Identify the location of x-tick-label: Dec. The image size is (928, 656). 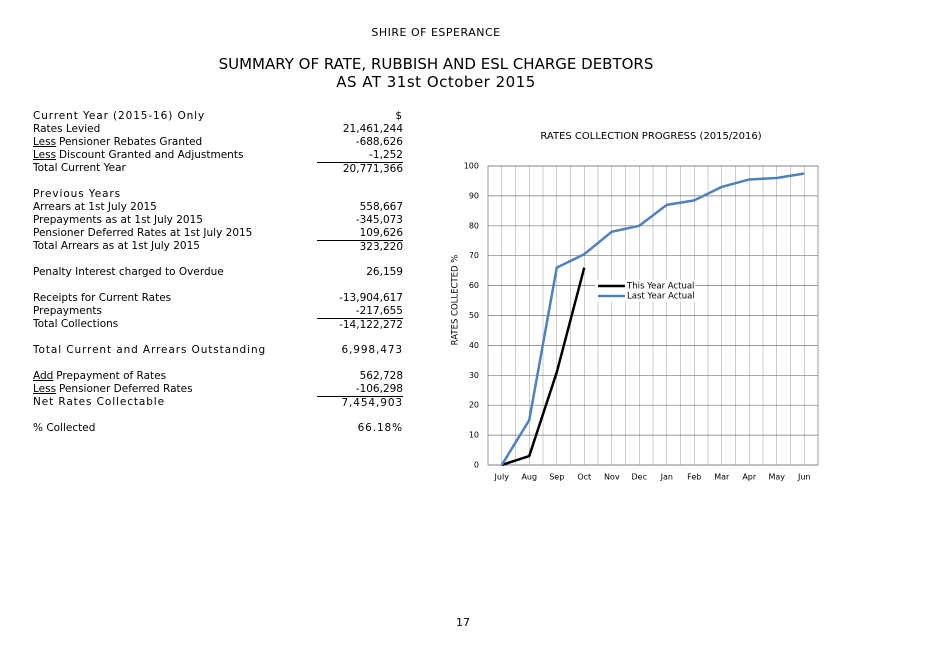
(639, 477).